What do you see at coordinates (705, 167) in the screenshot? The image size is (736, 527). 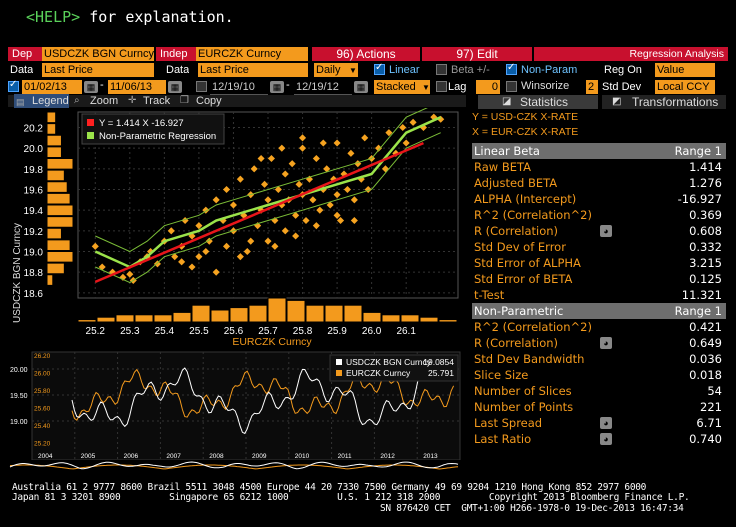 I see `stat-value: 1.414` at bounding box center [705, 167].